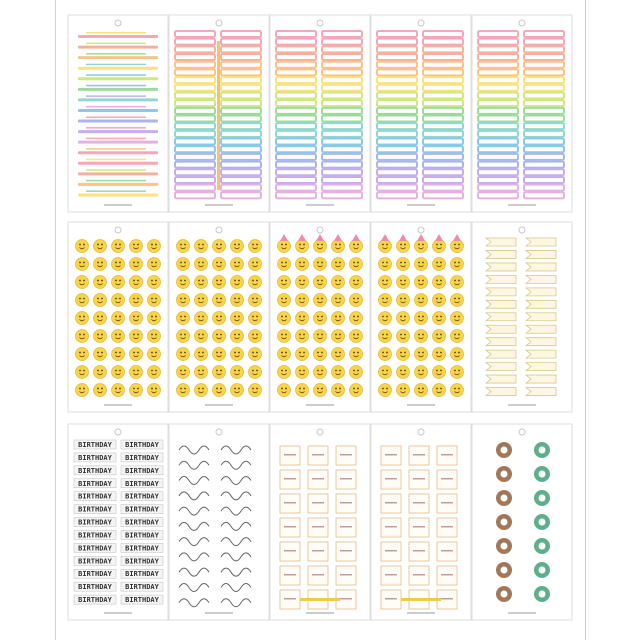 This screenshot has width=640, height=640. I want to click on pencil, so click(320, 599).